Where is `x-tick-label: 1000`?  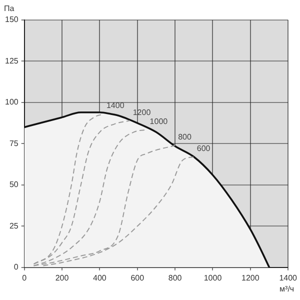
x-tick-label: 1000 is located at coordinates (213, 277).